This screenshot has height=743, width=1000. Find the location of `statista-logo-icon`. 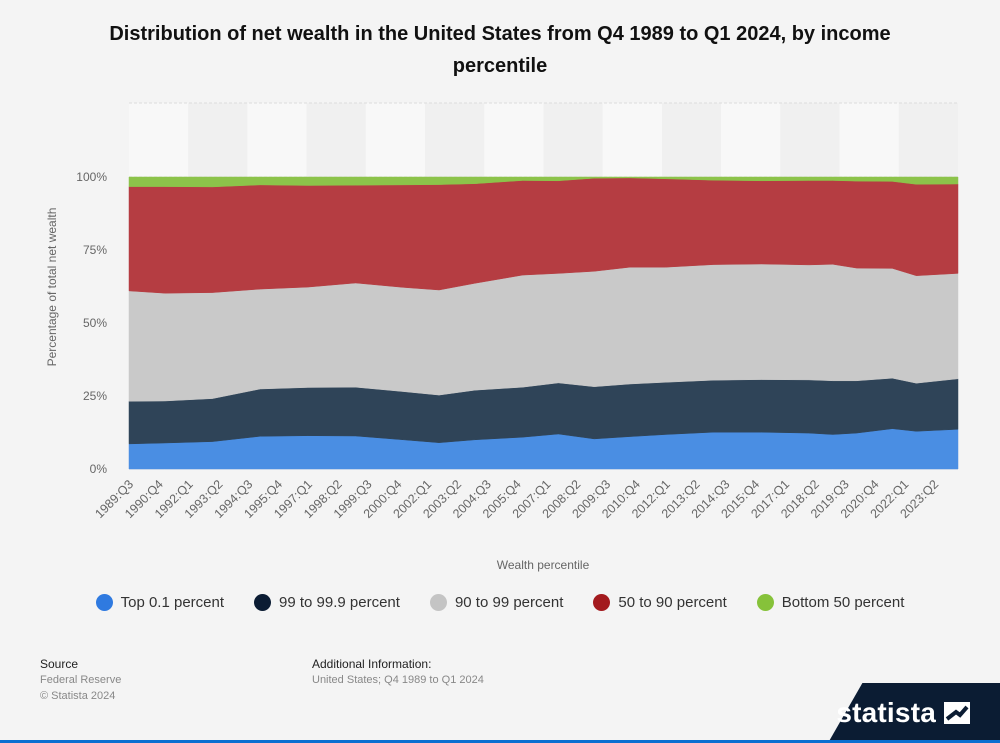

statista-logo-icon is located at coordinates (957, 713).